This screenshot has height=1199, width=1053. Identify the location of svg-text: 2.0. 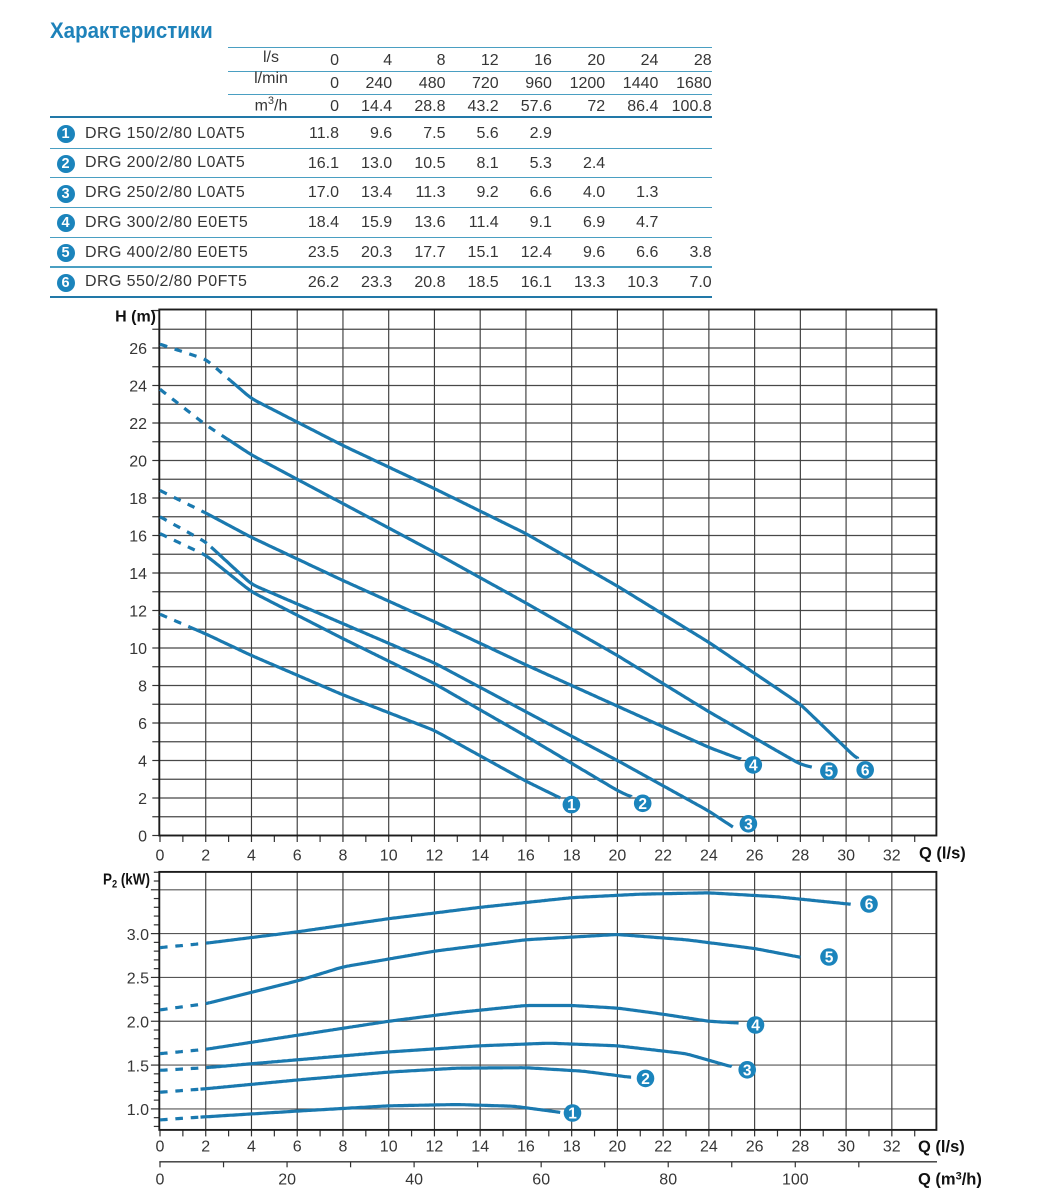
(138, 1023).